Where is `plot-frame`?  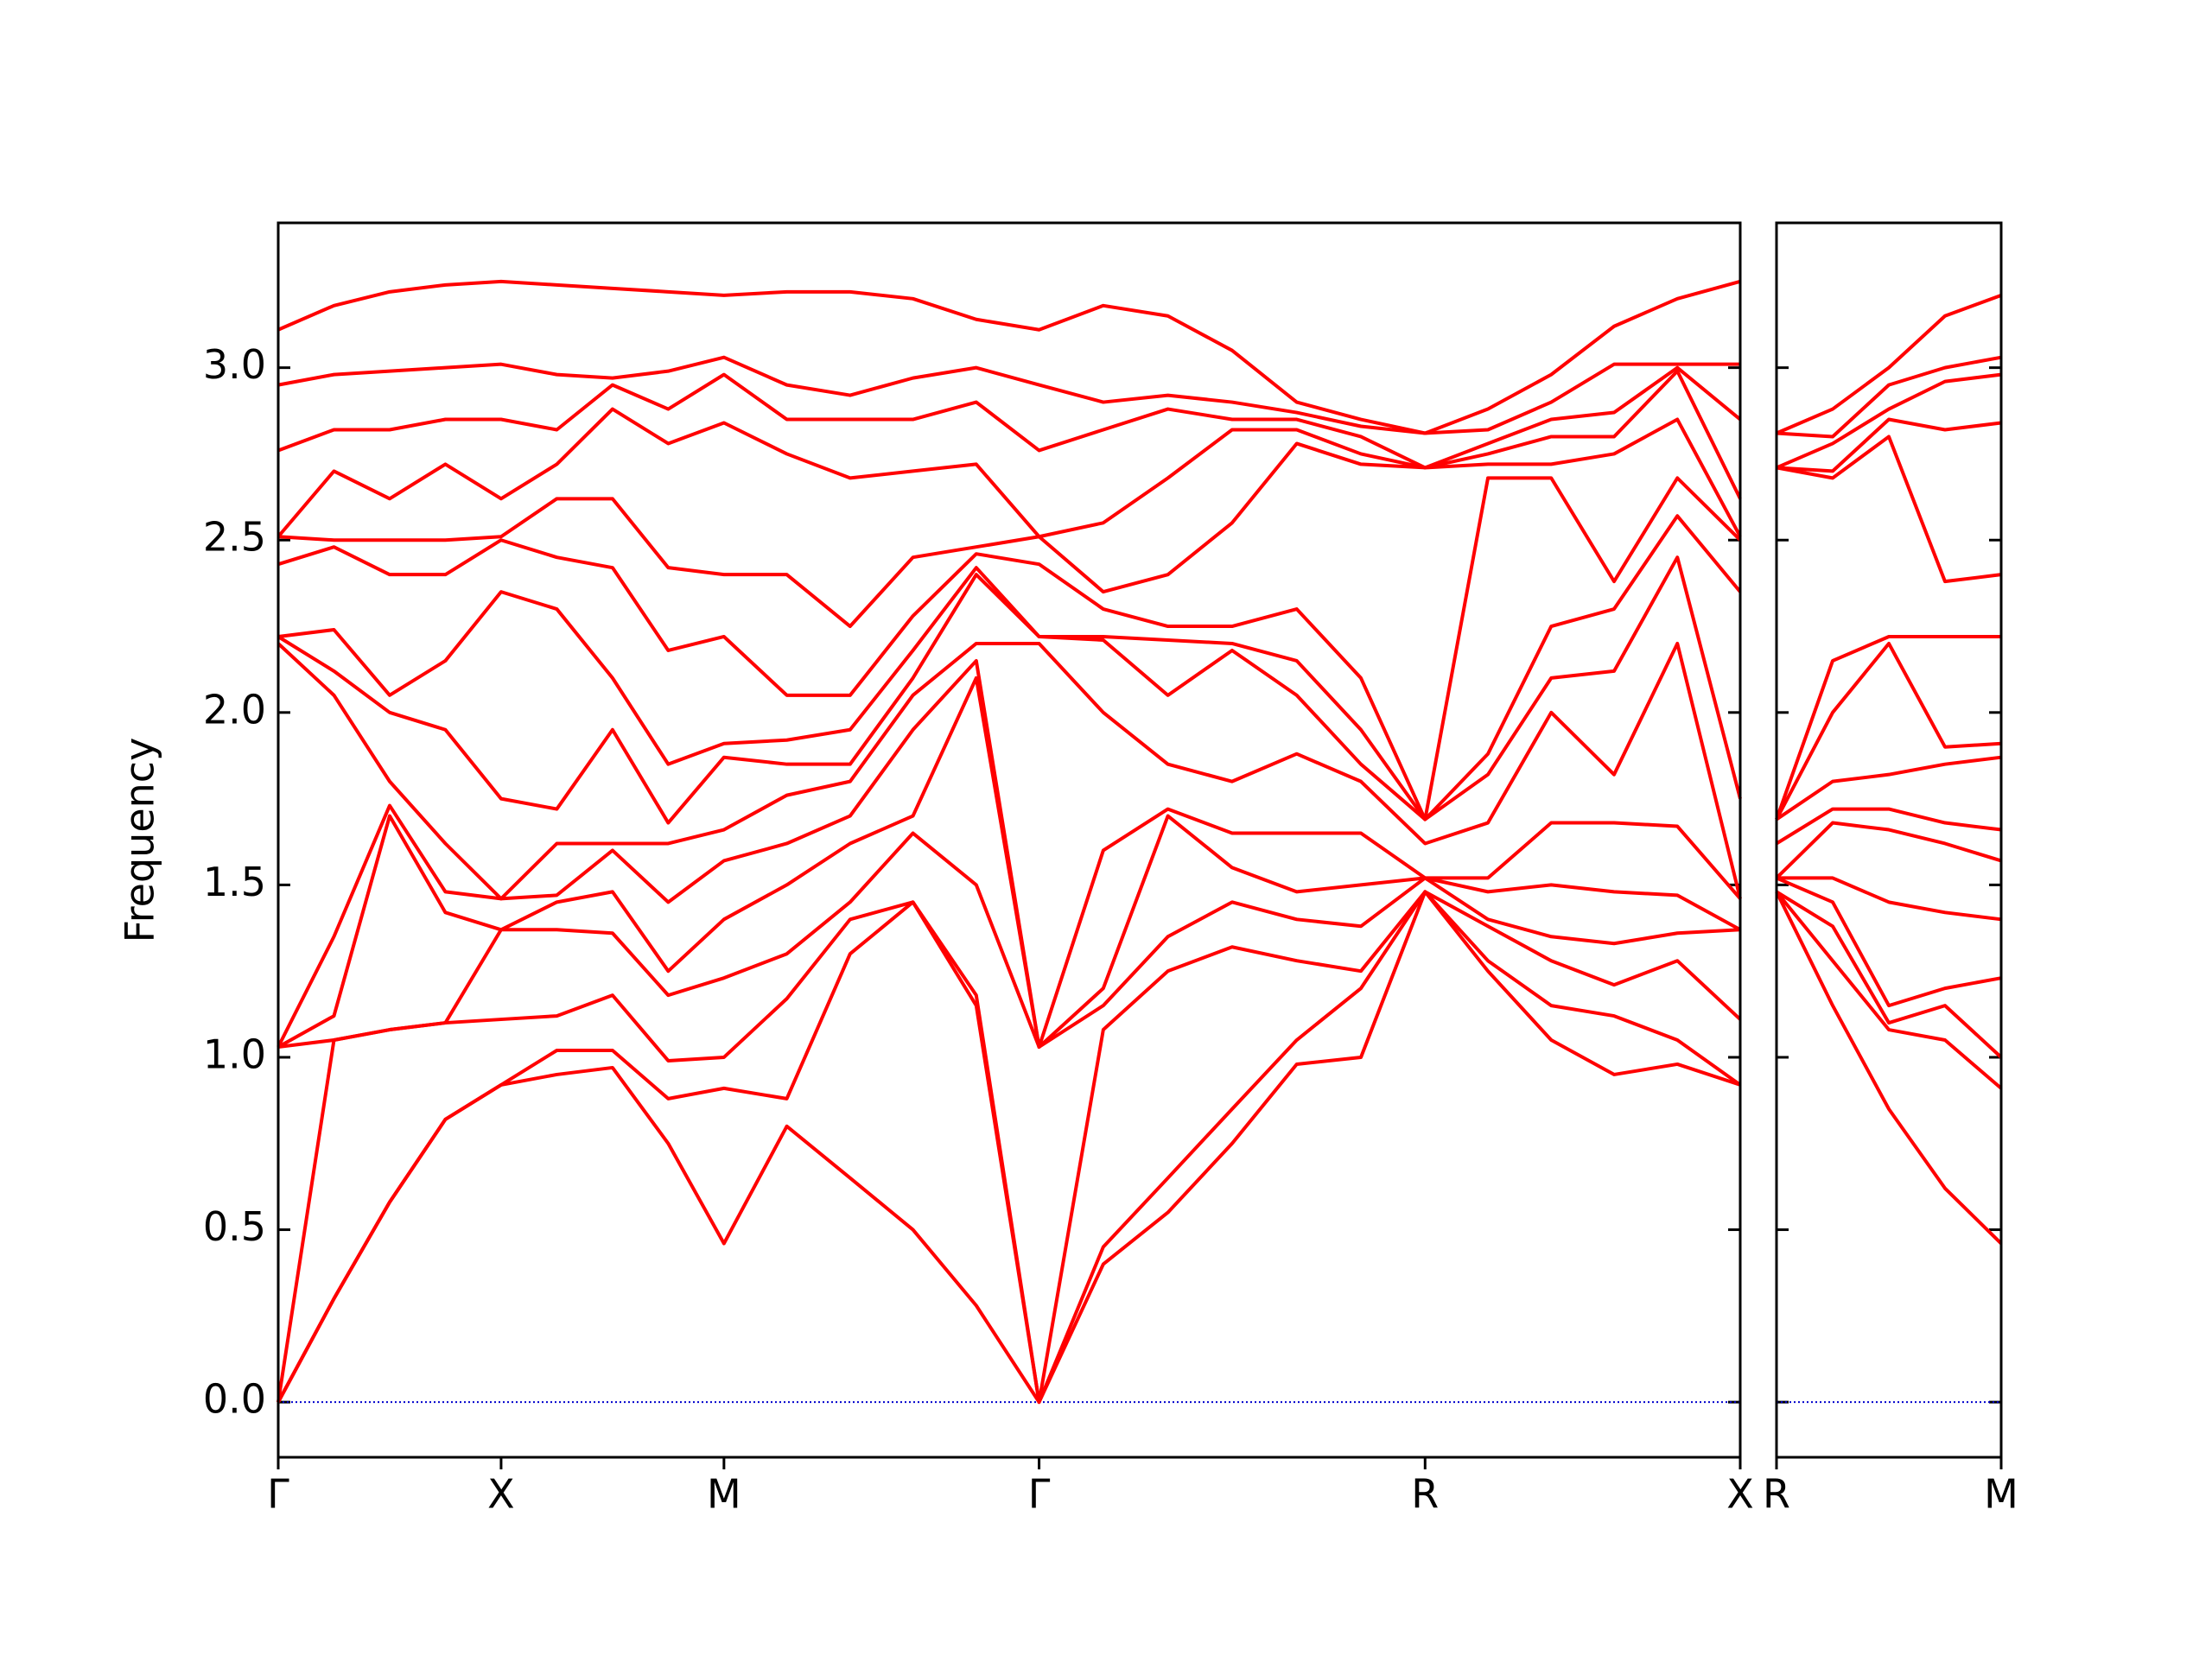 plot-frame is located at coordinates (1889, 840).